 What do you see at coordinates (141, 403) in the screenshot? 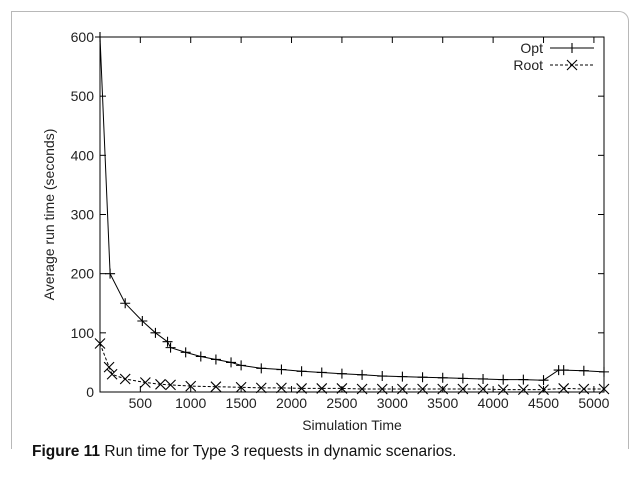
I see `x-tick-label: 500` at bounding box center [141, 403].